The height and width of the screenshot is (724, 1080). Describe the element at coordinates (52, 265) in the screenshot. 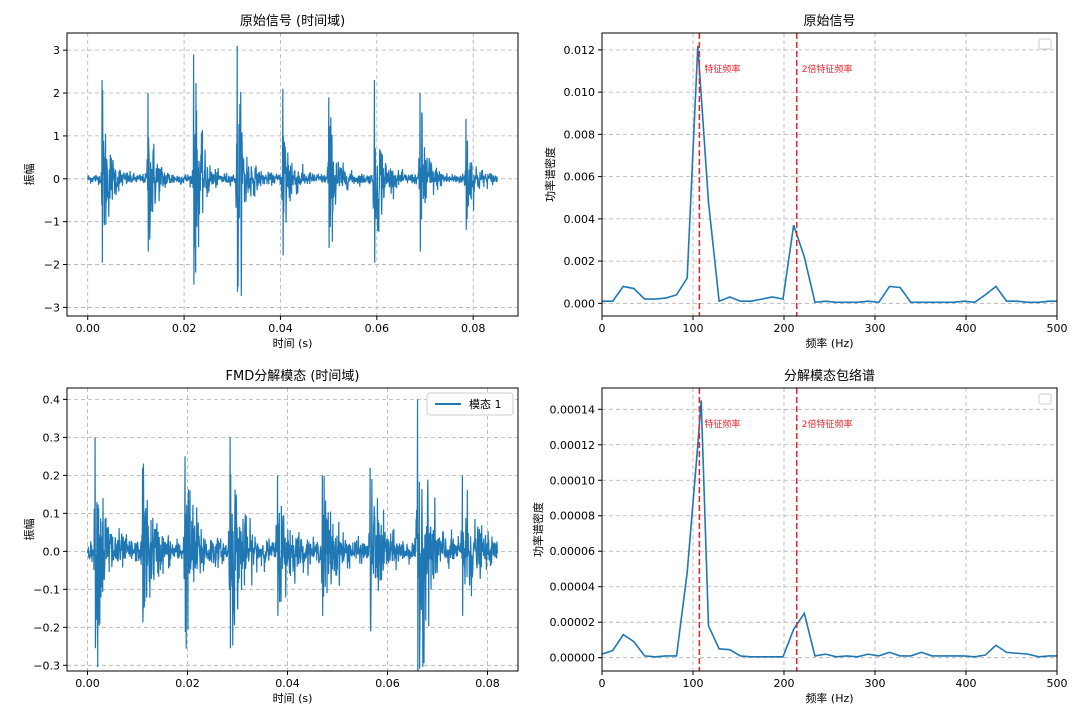

I see `y-tick-label: −2` at that location.